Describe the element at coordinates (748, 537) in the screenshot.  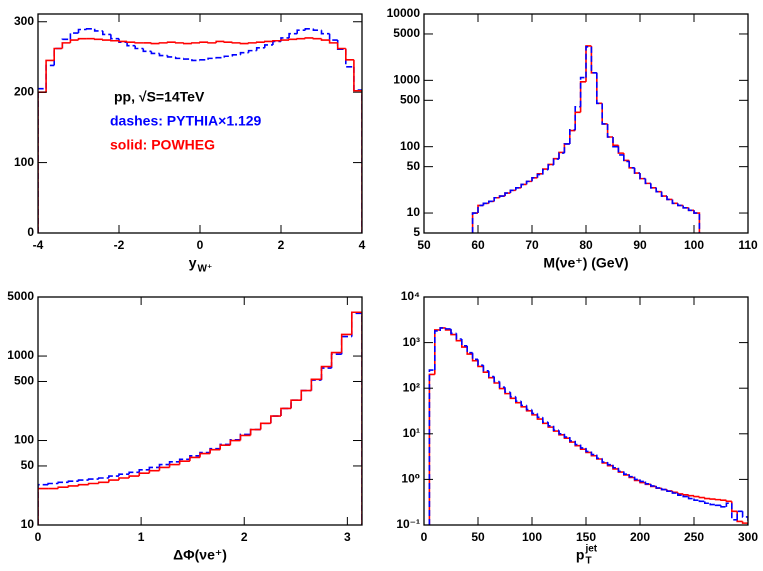
I see `x-tick-label: 300` at that location.